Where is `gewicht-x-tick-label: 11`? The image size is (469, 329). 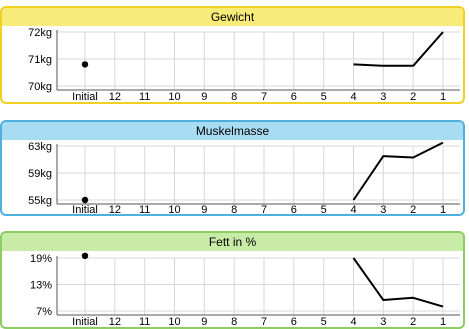
gewicht-x-tick-label: 11 is located at coordinates (144, 97).